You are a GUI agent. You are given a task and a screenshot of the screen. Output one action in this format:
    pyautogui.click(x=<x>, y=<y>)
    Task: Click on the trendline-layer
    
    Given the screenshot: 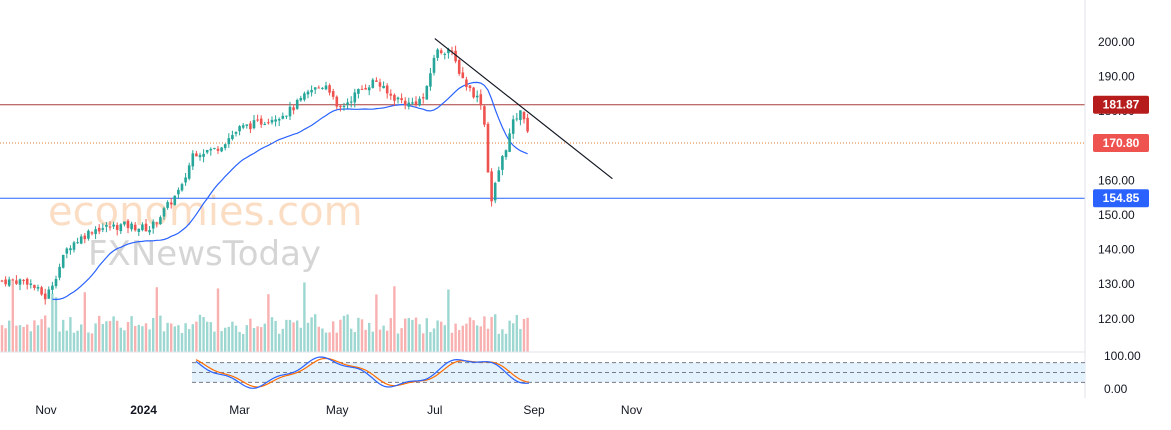 What is the action you would take?
    pyautogui.click(x=523, y=109)
    